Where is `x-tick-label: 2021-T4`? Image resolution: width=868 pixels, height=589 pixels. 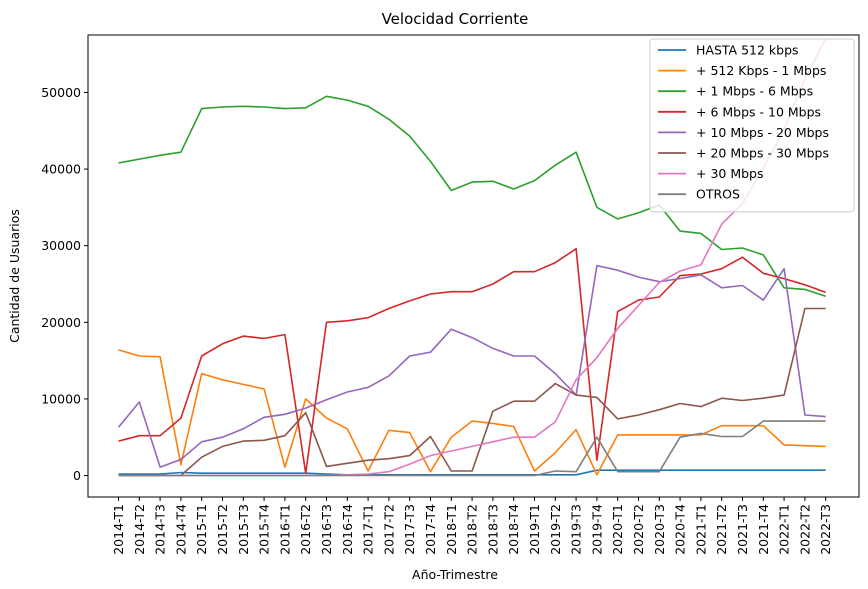
x-tick-label: 2021-T4 is located at coordinates (763, 529).